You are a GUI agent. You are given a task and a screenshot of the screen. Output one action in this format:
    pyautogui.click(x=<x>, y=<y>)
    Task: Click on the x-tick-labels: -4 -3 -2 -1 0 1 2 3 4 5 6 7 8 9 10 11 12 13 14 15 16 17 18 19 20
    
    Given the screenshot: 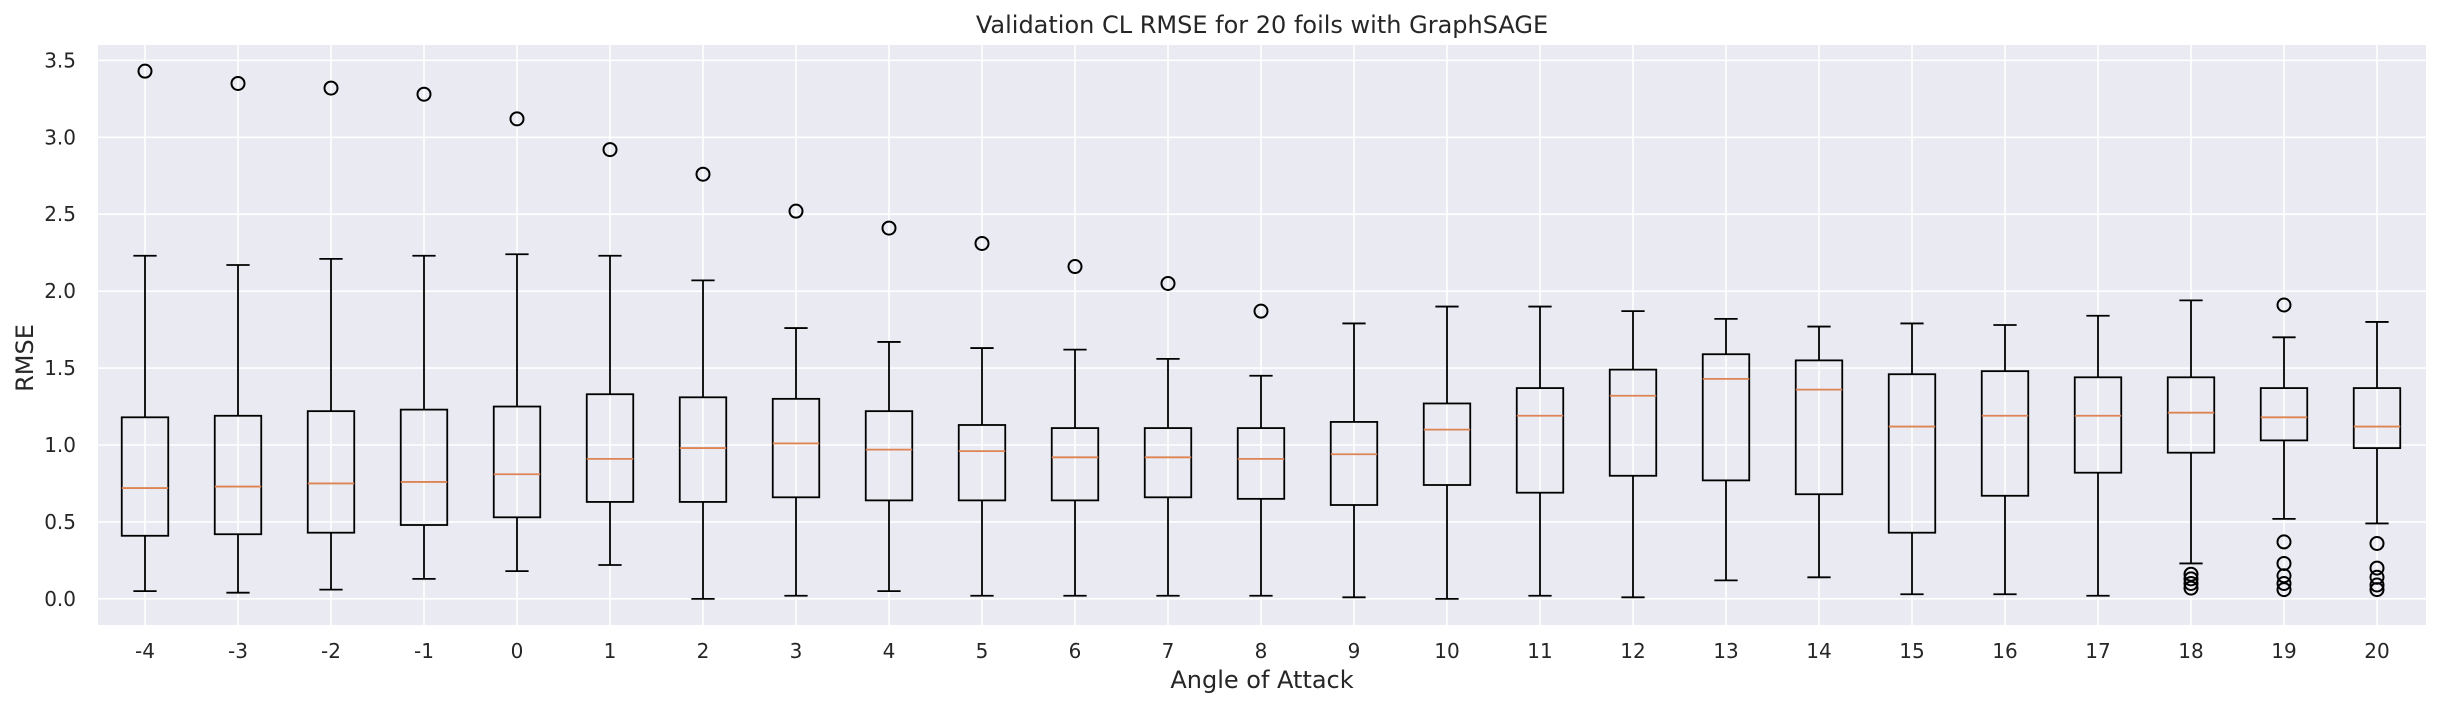 What is the action you would take?
    pyautogui.click(x=1262, y=651)
    